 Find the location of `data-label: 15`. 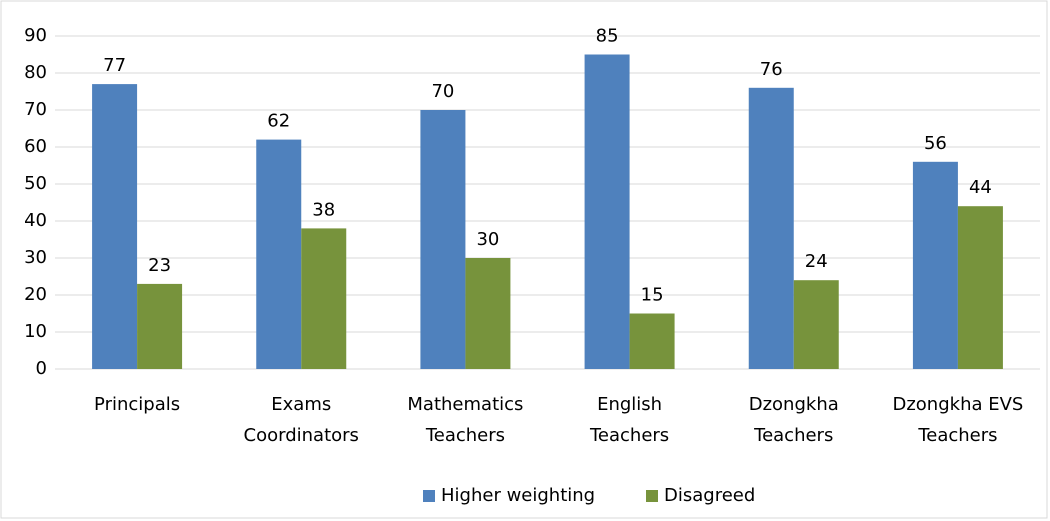

data-label: 15 is located at coordinates (652, 295).